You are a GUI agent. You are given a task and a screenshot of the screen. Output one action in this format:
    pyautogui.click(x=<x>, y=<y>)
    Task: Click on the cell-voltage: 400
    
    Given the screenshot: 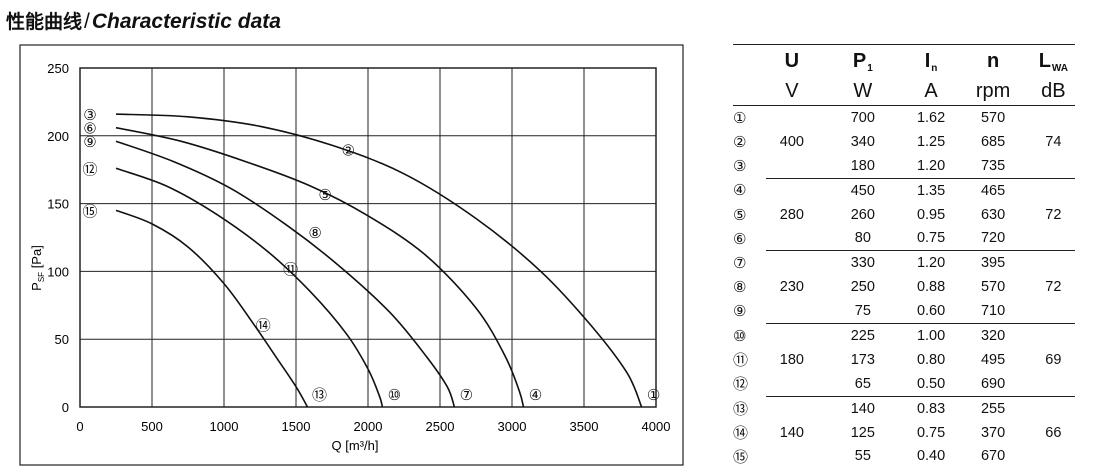 What is the action you would take?
    pyautogui.click(x=791, y=141)
    